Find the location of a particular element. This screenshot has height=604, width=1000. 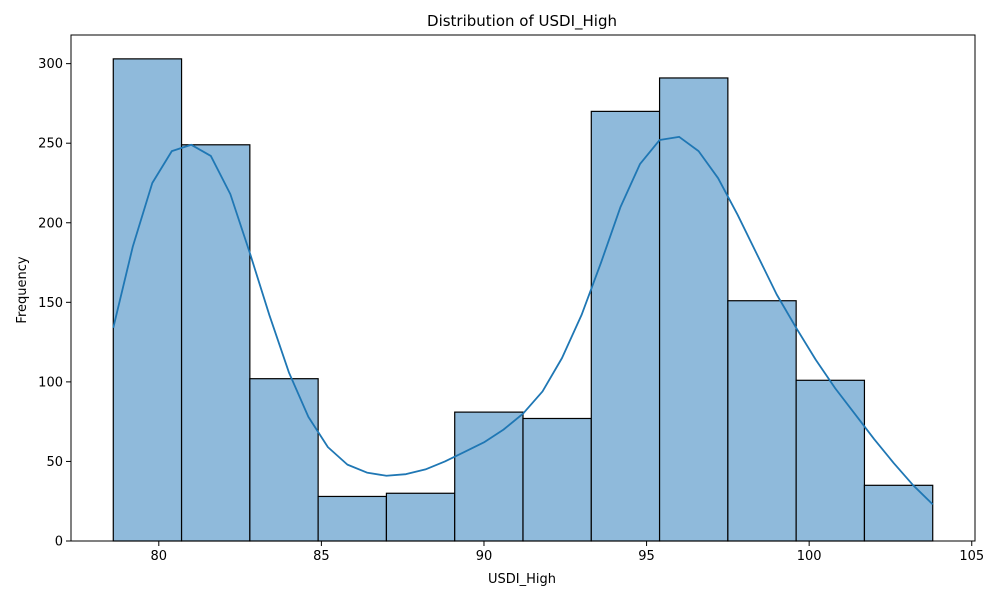

x-tick-label: 100 is located at coordinates (809, 556).